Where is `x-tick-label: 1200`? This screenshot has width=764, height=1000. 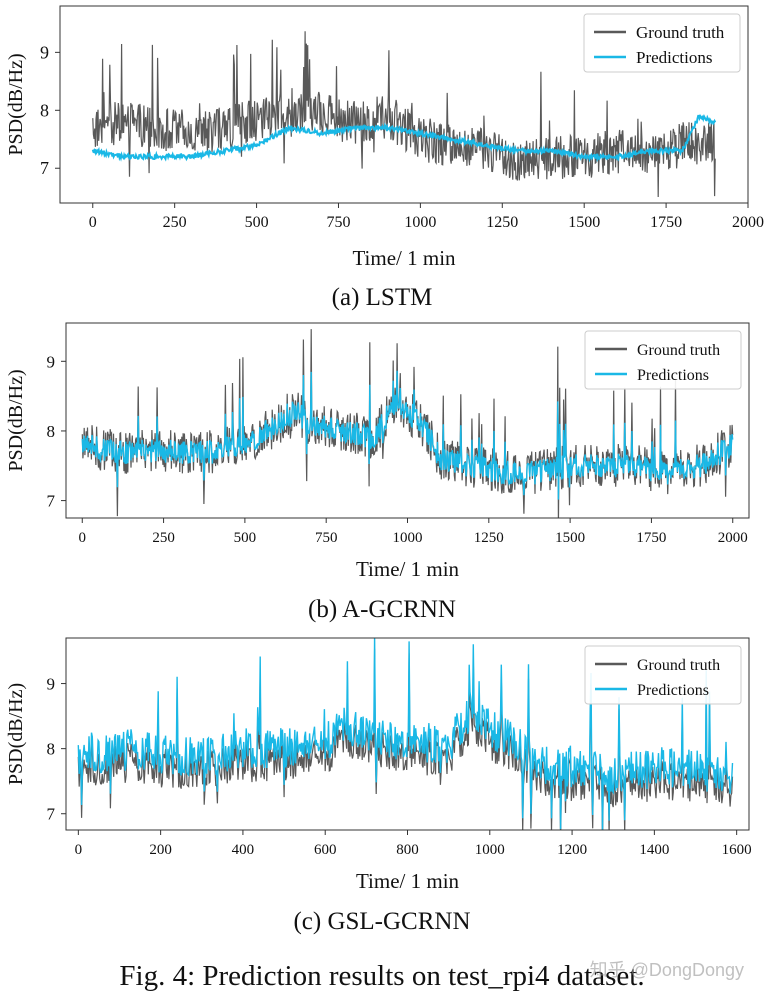
x-tick-label: 1200 is located at coordinates (572, 850).